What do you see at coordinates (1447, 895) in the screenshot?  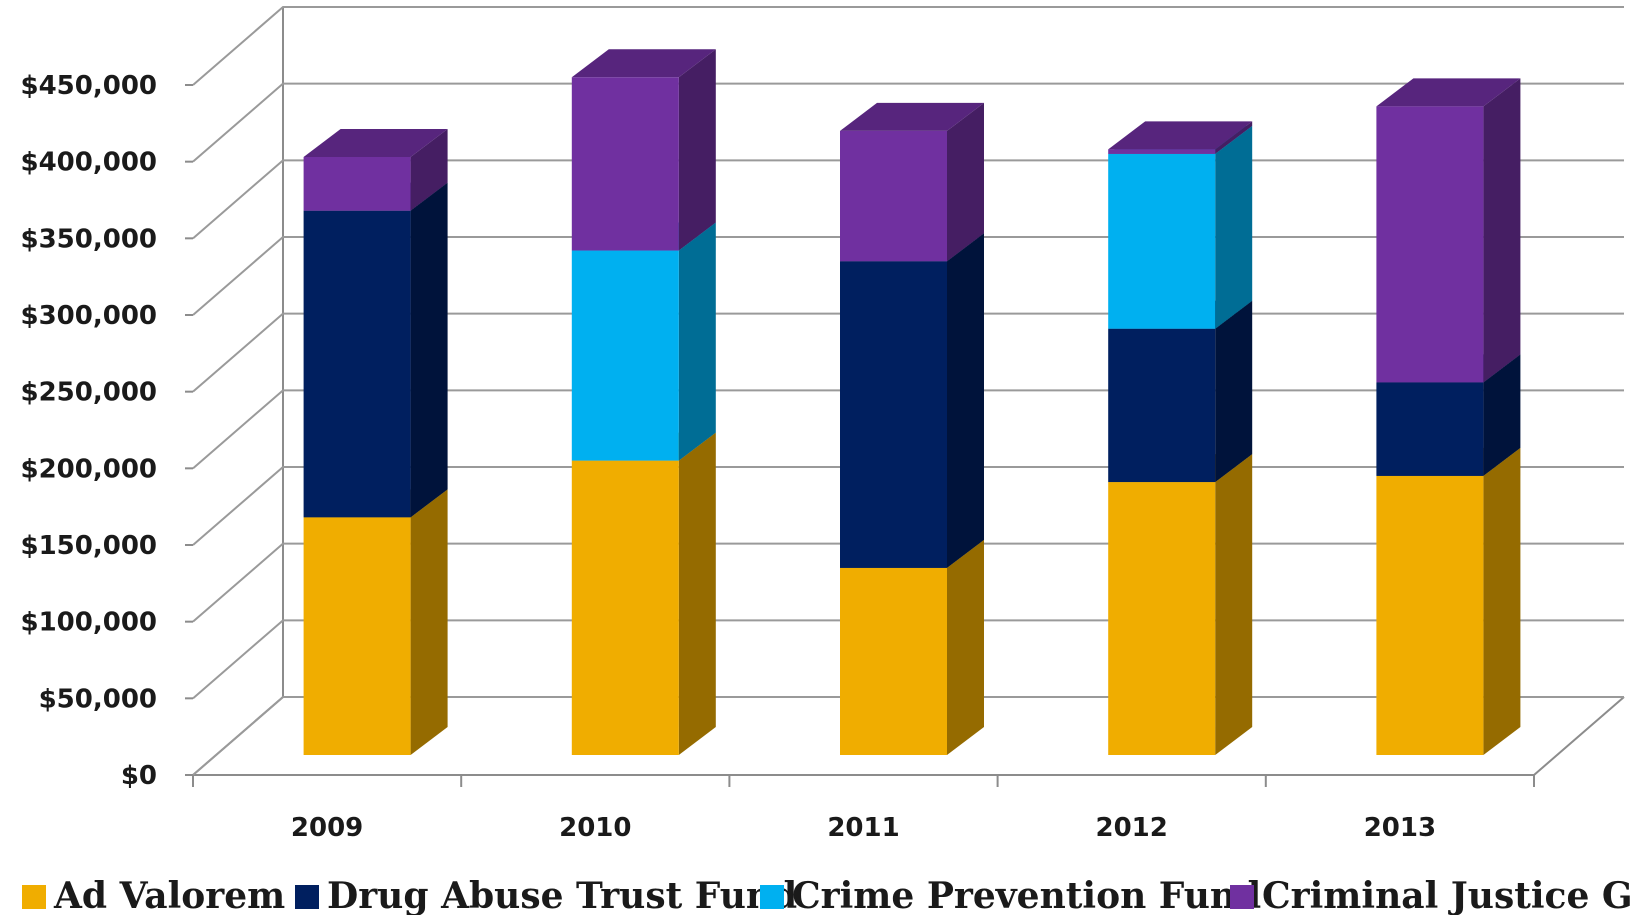 I see `legend-label: Criminal Justice Grant` at bounding box center [1447, 895].